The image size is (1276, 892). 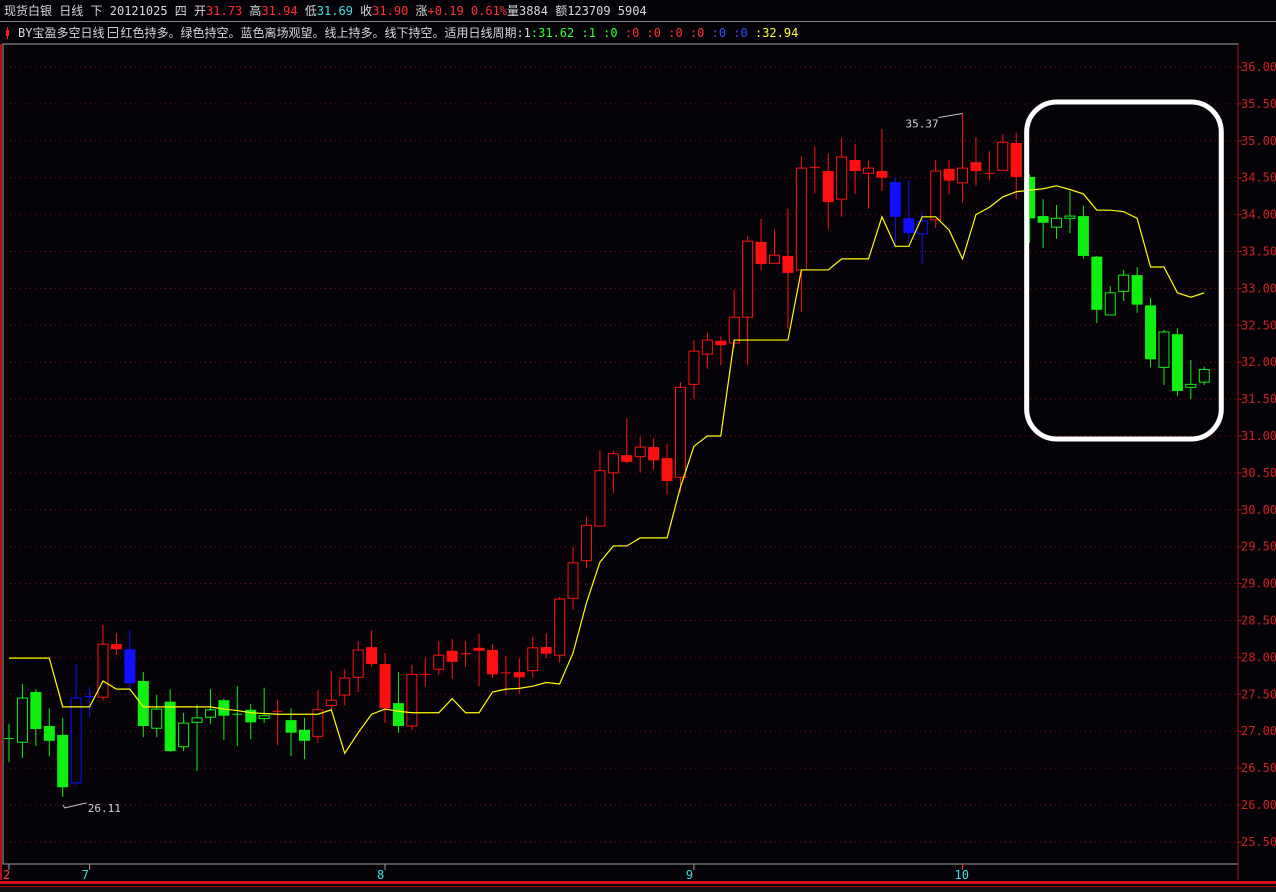 What do you see at coordinates (366, 11) in the screenshot?
I see `close-label: 收` at bounding box center [366, 11].